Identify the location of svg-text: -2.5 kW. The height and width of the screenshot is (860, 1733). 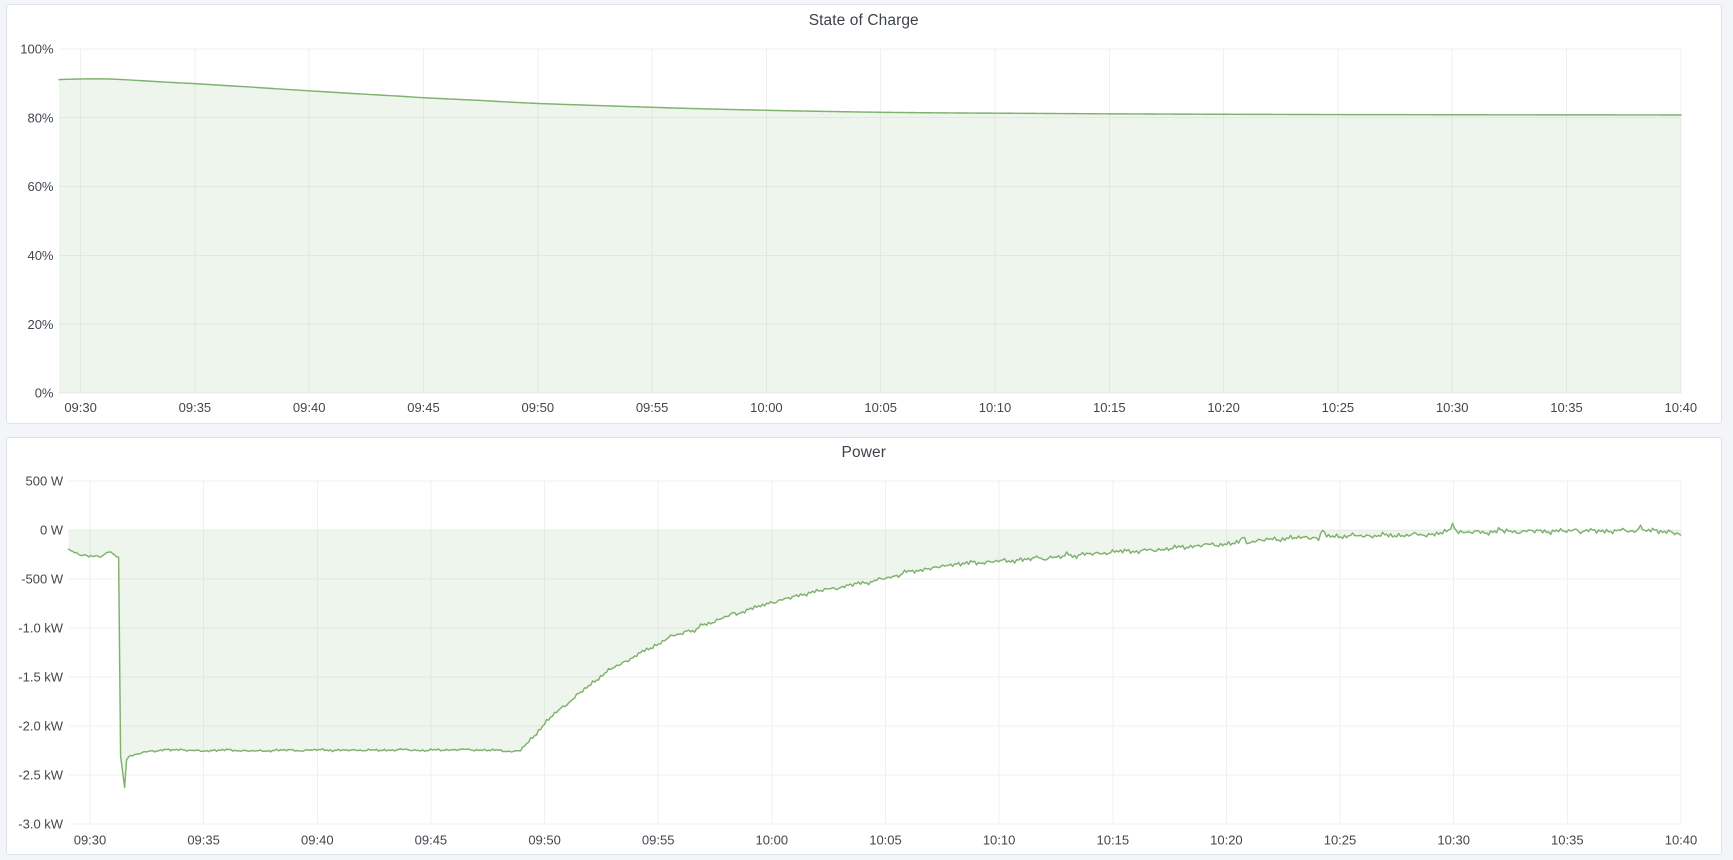
(41, 775).